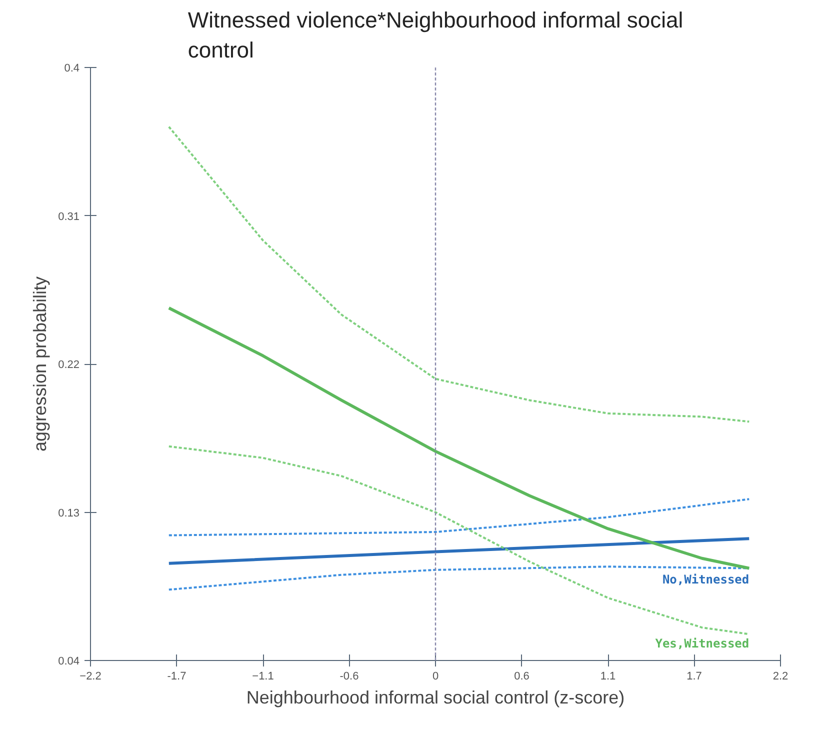  I want to click on x-tick-label: -0.6, so click(349, 676).